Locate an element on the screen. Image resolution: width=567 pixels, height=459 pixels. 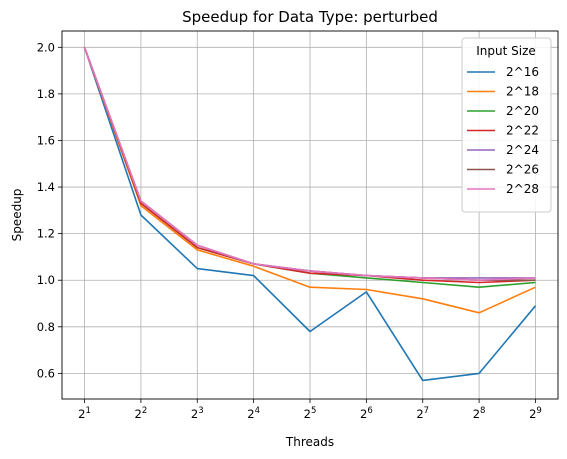
legend-title: Input Size is located at coordinates (506, 51).